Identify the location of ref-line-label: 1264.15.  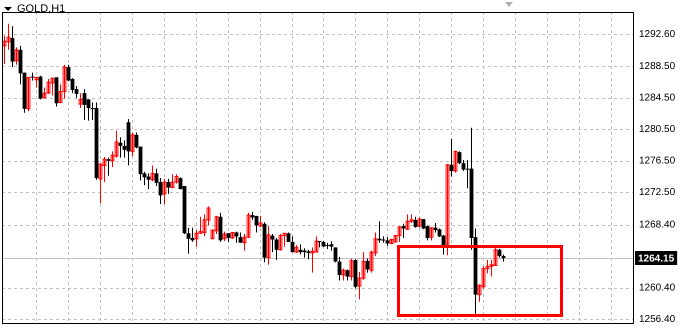
(656, 258).